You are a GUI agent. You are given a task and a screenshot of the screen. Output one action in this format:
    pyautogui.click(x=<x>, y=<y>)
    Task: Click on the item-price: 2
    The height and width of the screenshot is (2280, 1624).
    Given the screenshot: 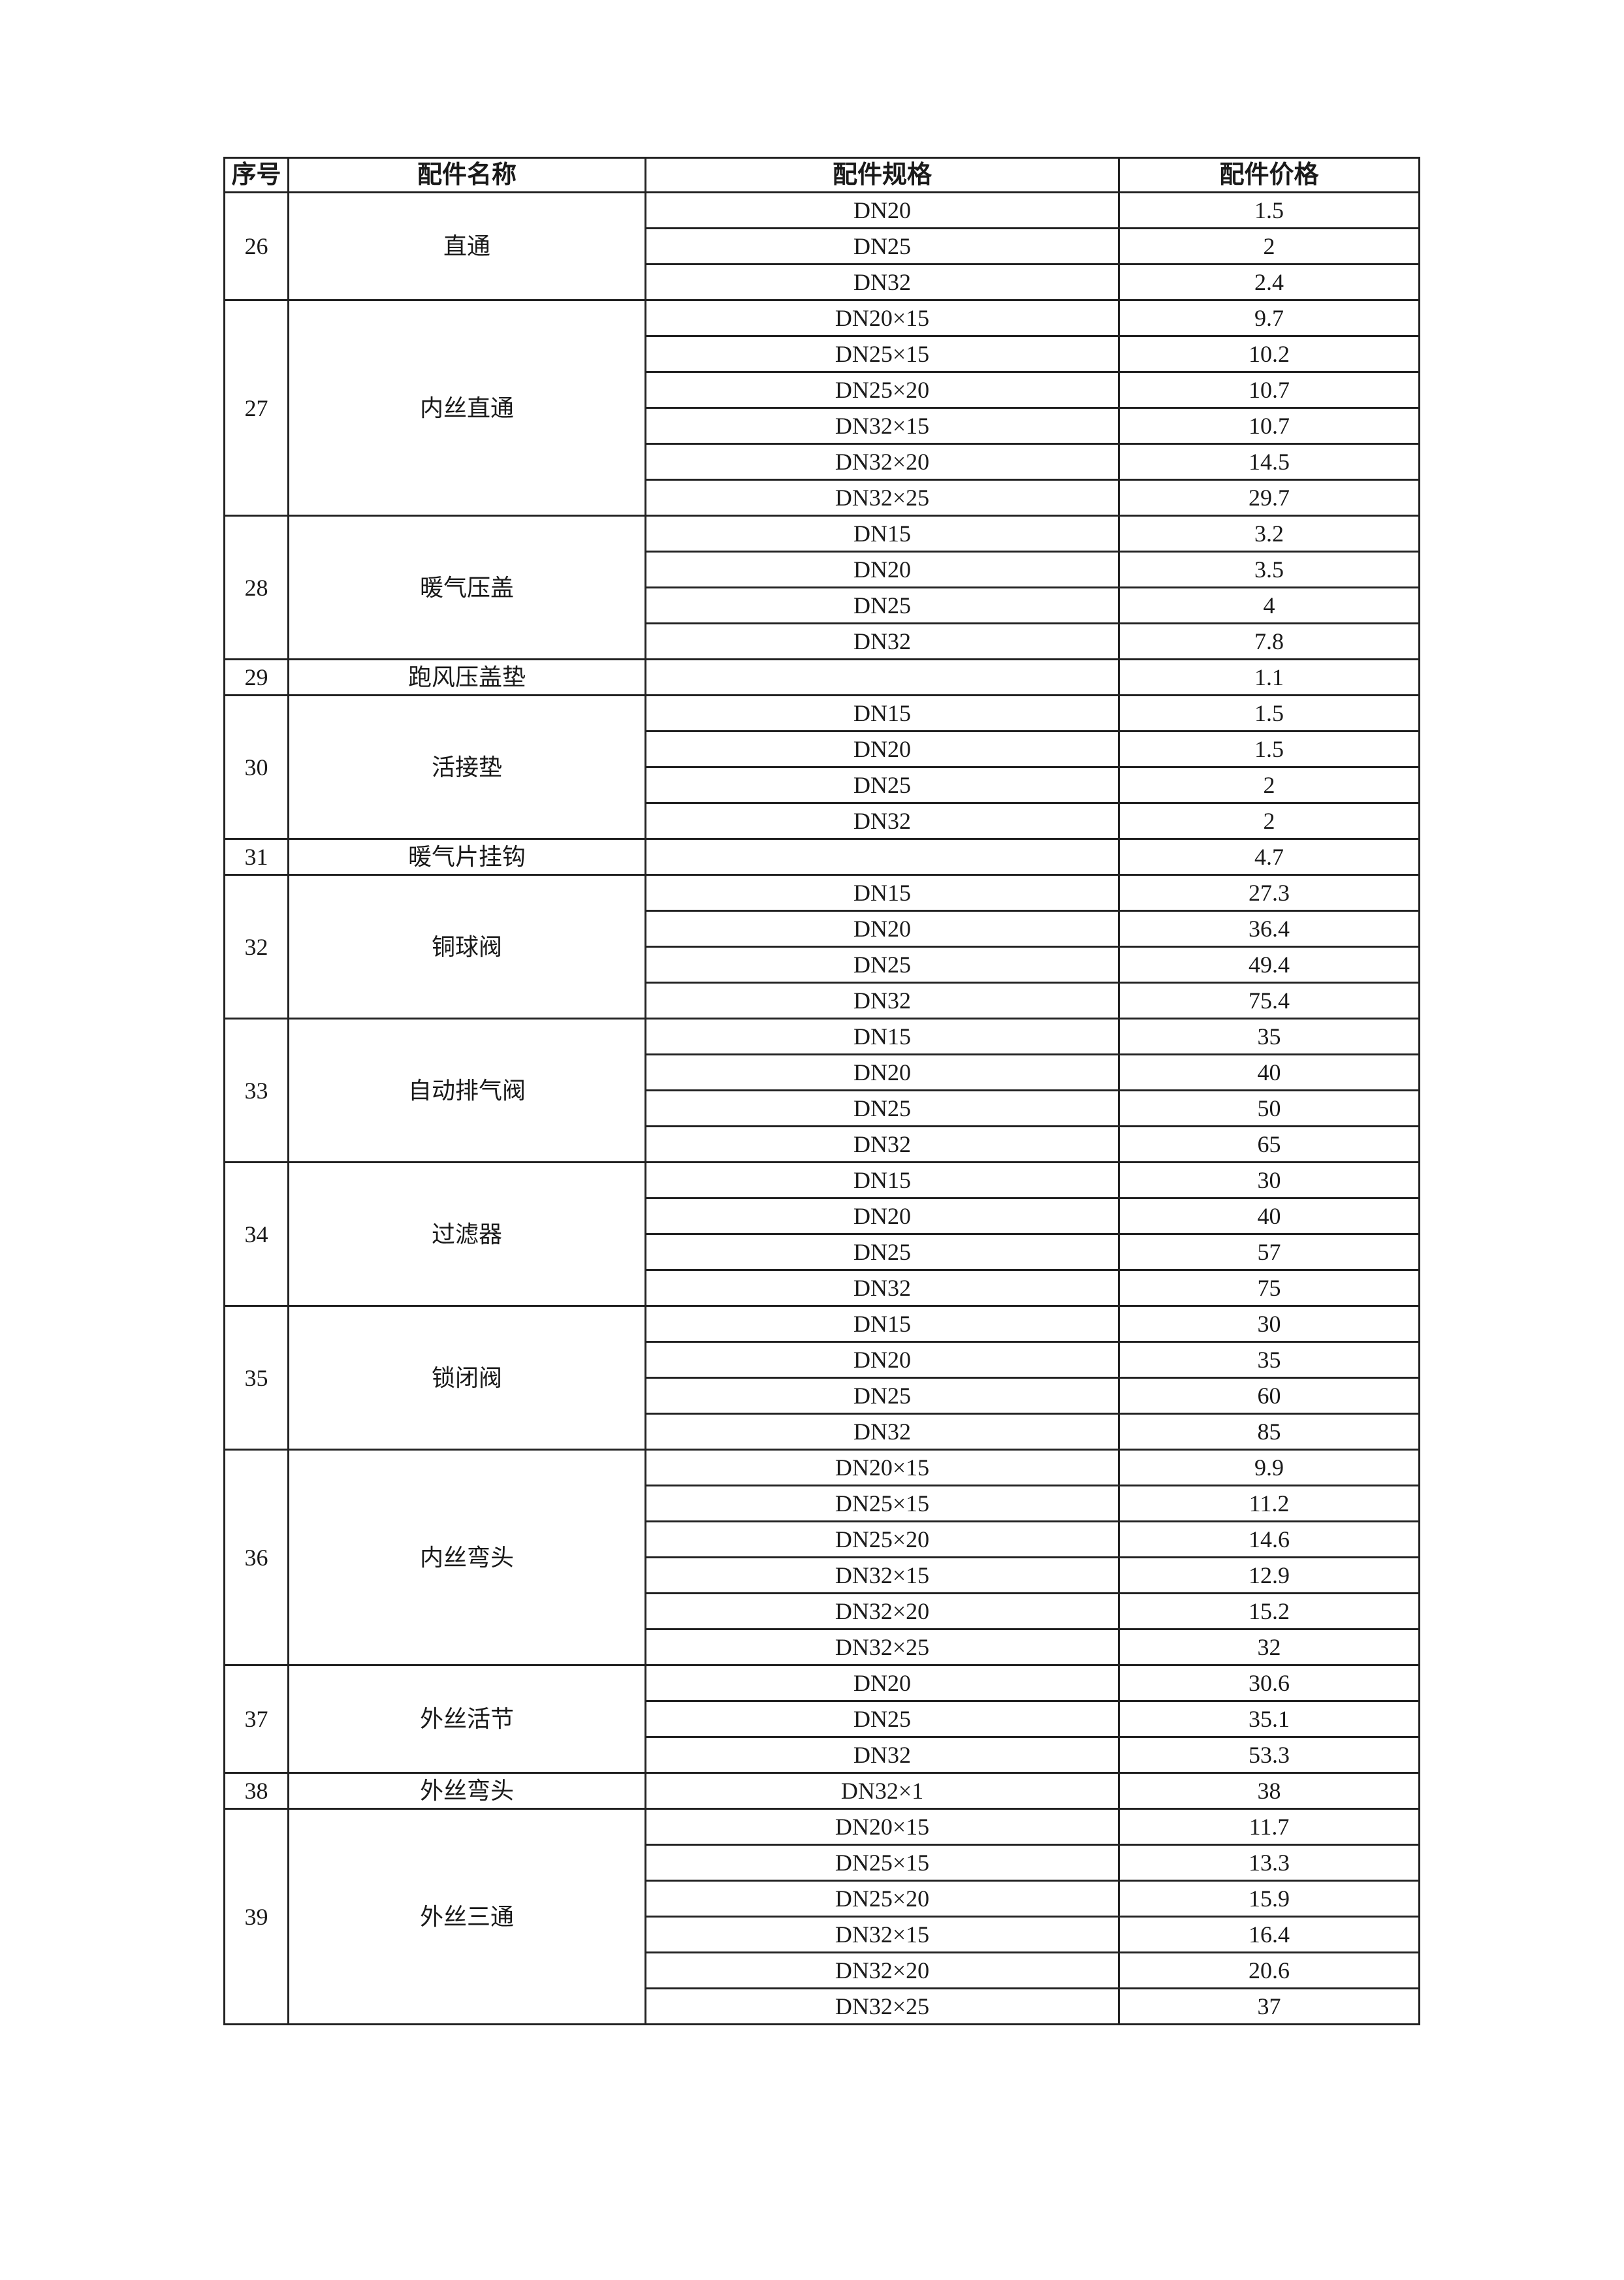 What is the action you would take?
    pyautogui.click(x=1269, y=246)
    